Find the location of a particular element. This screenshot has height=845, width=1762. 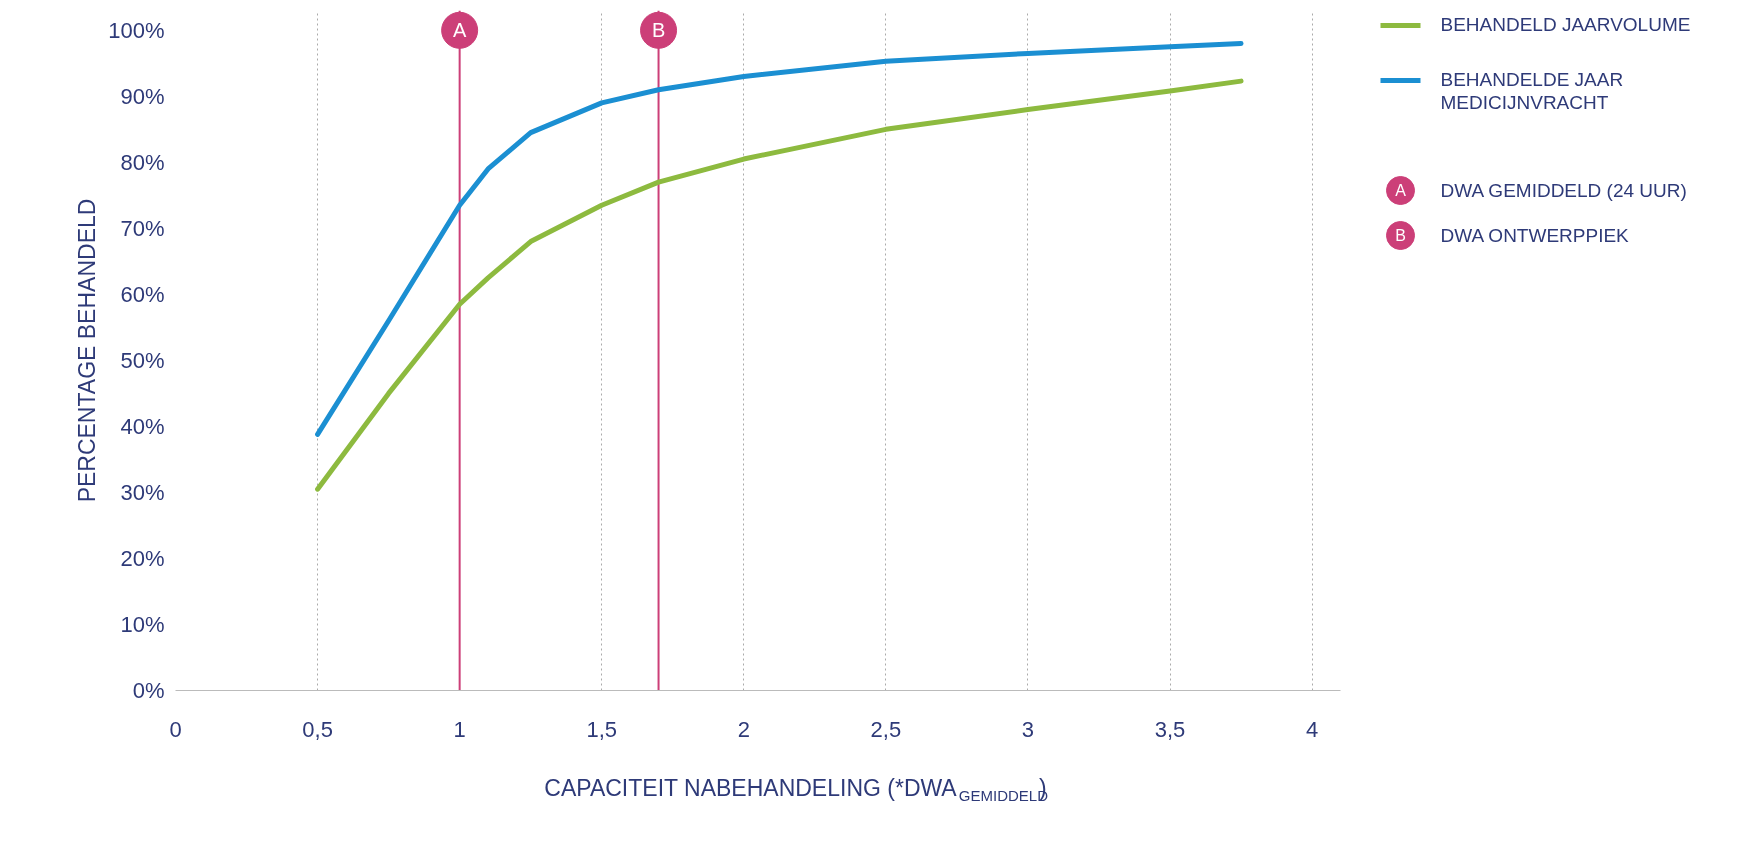

text: B is located at coordinates (1400, 235).